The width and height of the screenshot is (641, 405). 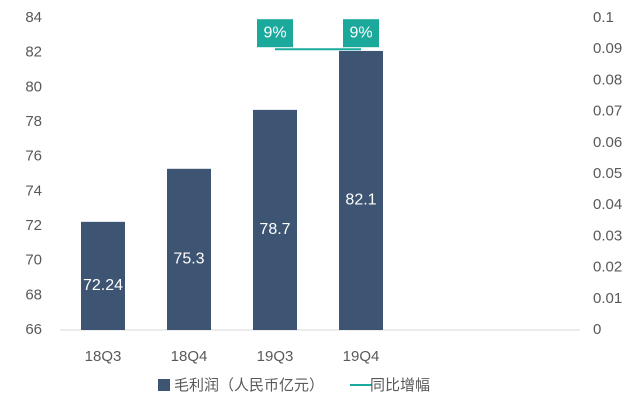 I want to click on y2-tick-label: 0.01, so click(x=607, y=298).